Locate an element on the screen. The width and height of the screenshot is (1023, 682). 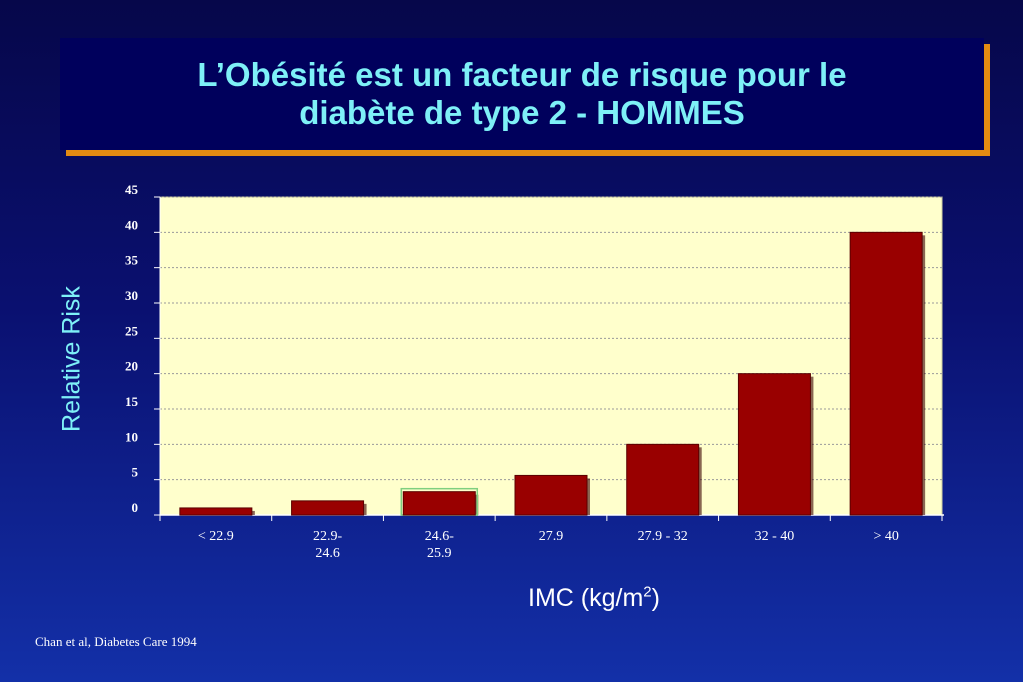
y-tick-label: 40 is located at coordinates (131, 224).